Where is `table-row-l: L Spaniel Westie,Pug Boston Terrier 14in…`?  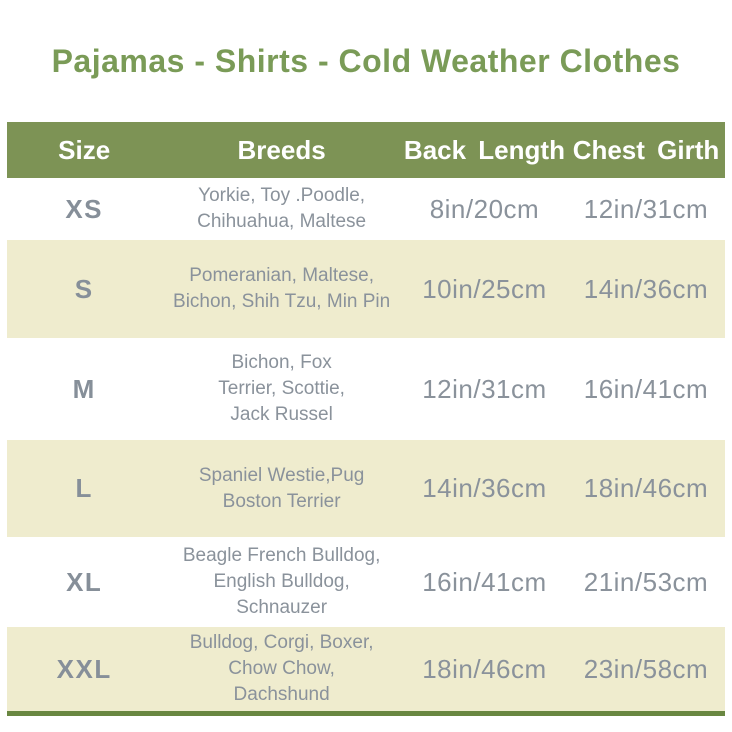
table-row-l: L Spaniel Westie,Pug Boston Terrier 14in… is located at coordinates (366, 488).